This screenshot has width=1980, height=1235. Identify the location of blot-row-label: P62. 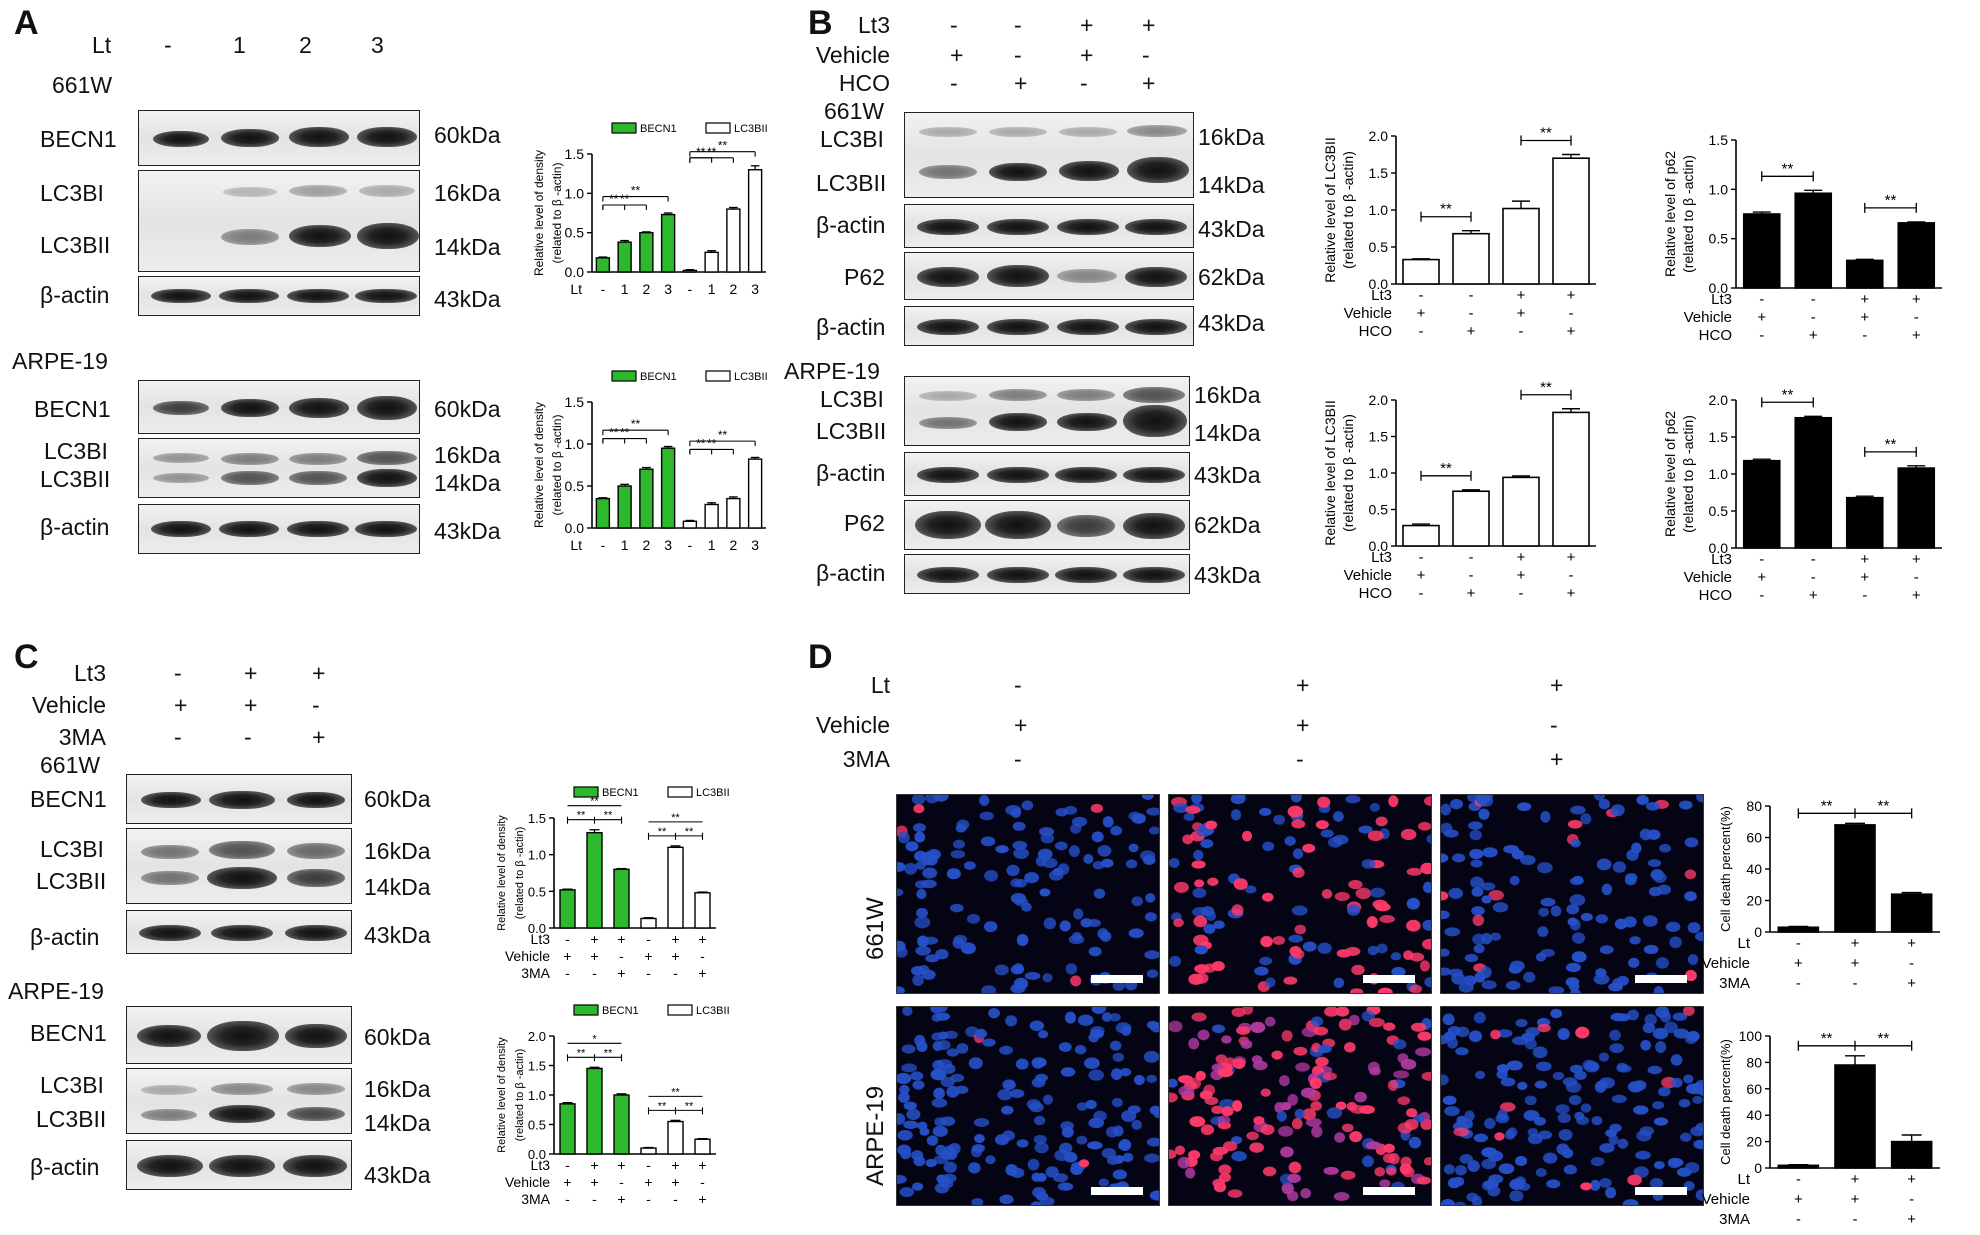
(864, 277).